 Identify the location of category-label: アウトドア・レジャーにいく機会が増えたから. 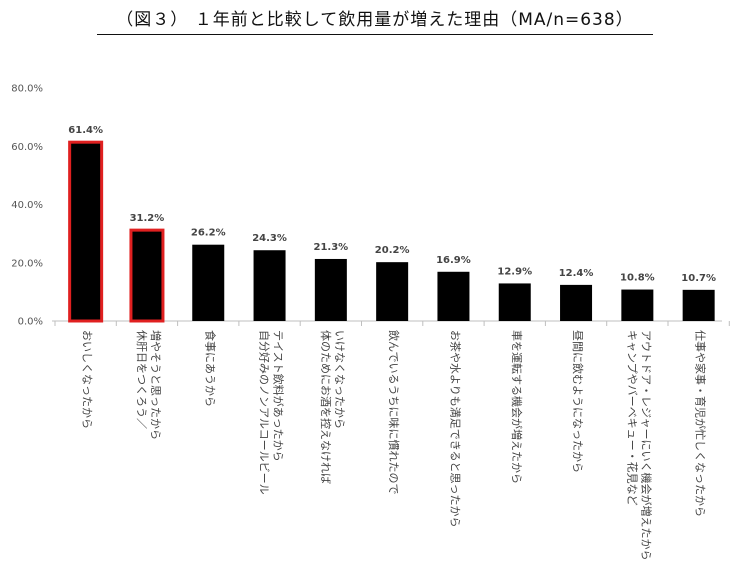
(646, 445).